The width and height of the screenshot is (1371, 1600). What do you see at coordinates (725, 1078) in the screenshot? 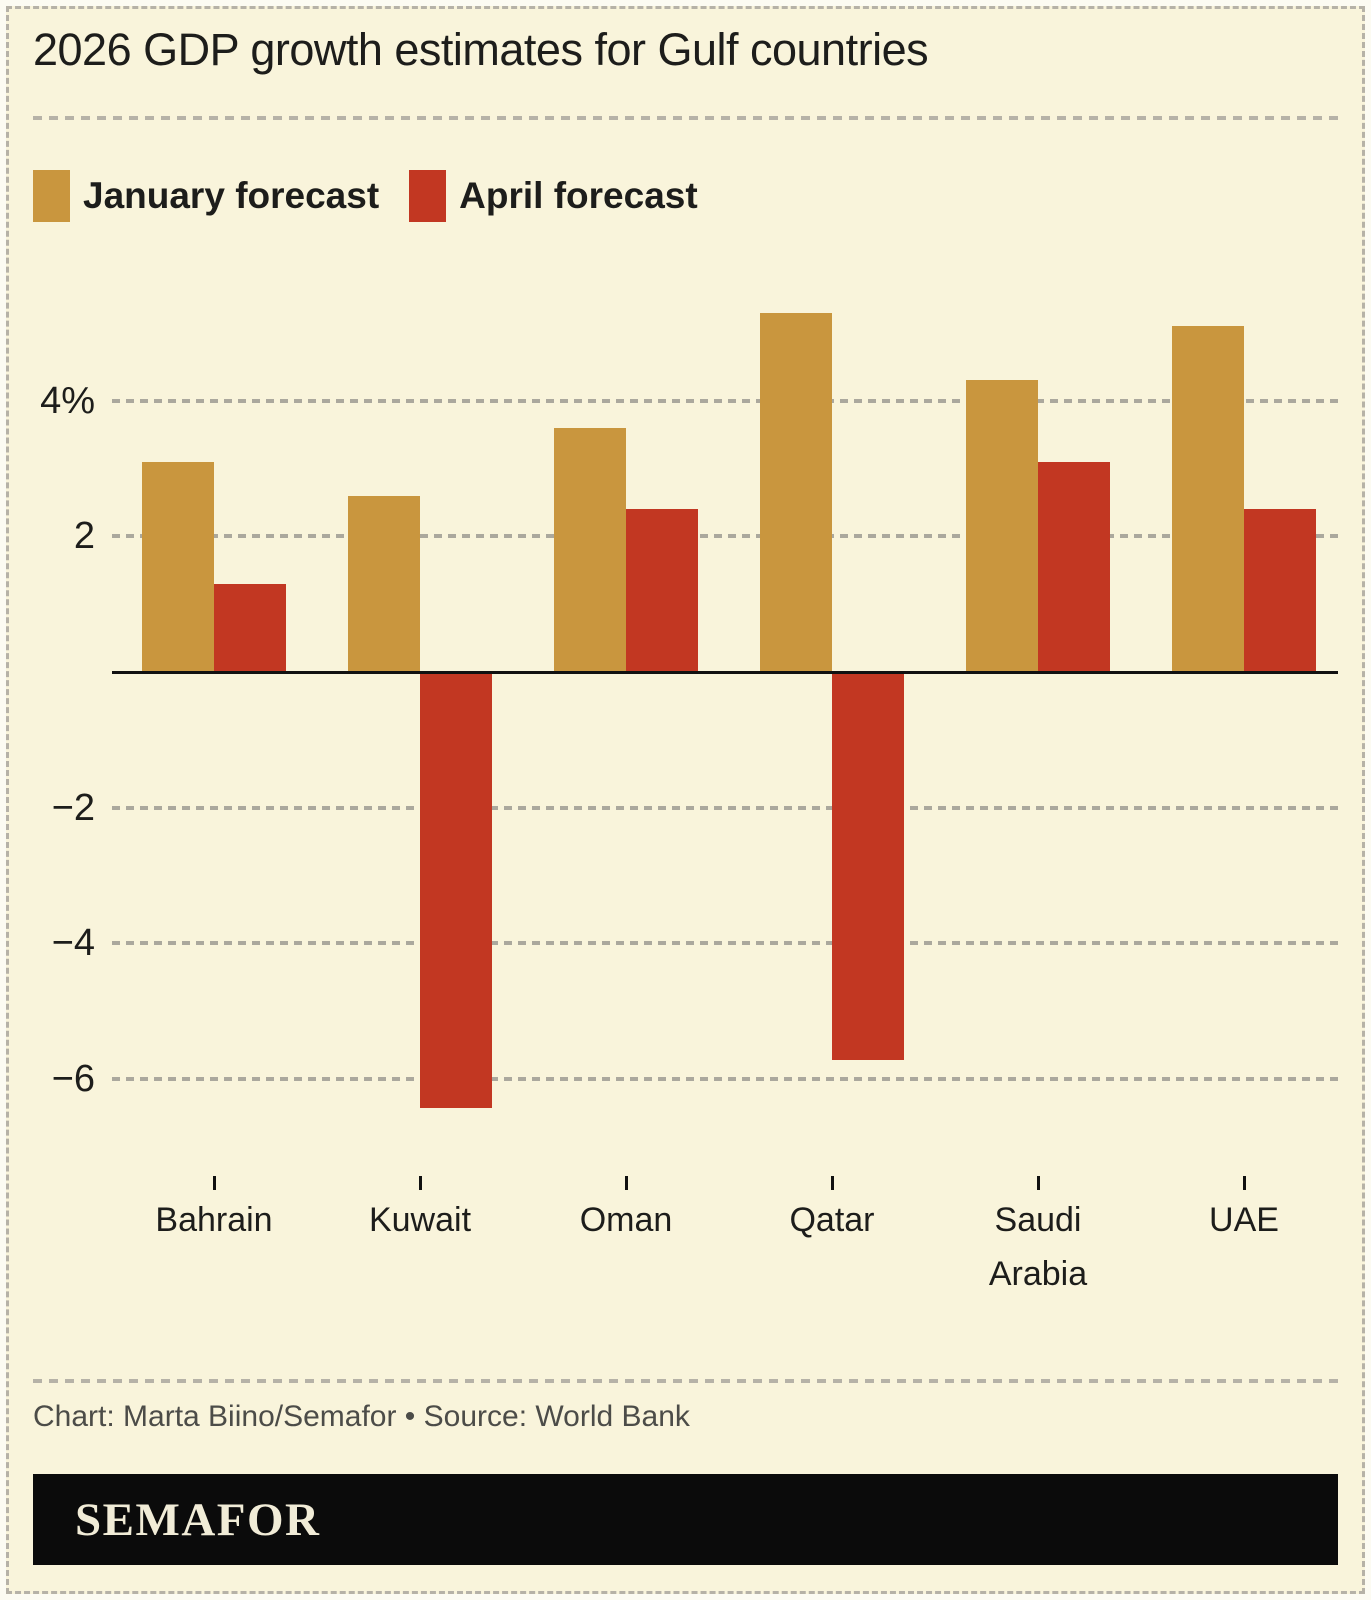
I see `gridline--6` at bounding box center [725, 1078].